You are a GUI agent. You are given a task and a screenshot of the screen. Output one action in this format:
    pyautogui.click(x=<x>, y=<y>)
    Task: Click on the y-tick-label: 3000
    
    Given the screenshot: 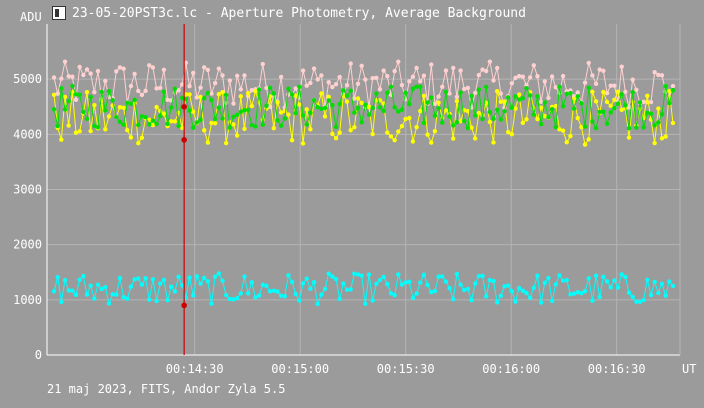 What is the action you would take?
    pyautogui.click(x=27, y=190)
    